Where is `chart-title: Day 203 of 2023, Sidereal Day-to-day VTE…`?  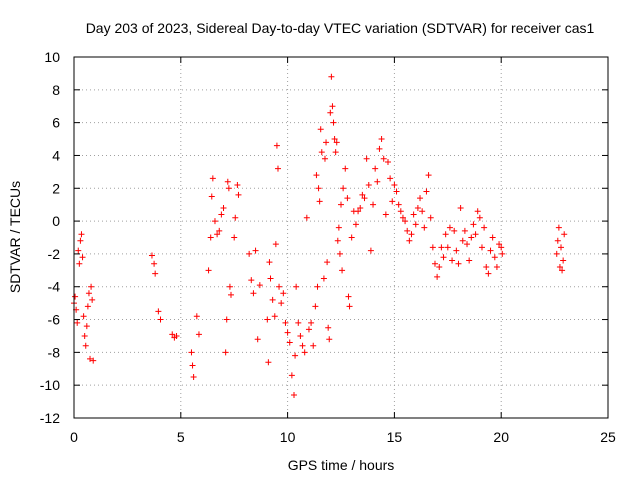 chart-title: Day 203 of 2023, Sidereal Day-to-day VTE… is located at coordinates (340, 28).